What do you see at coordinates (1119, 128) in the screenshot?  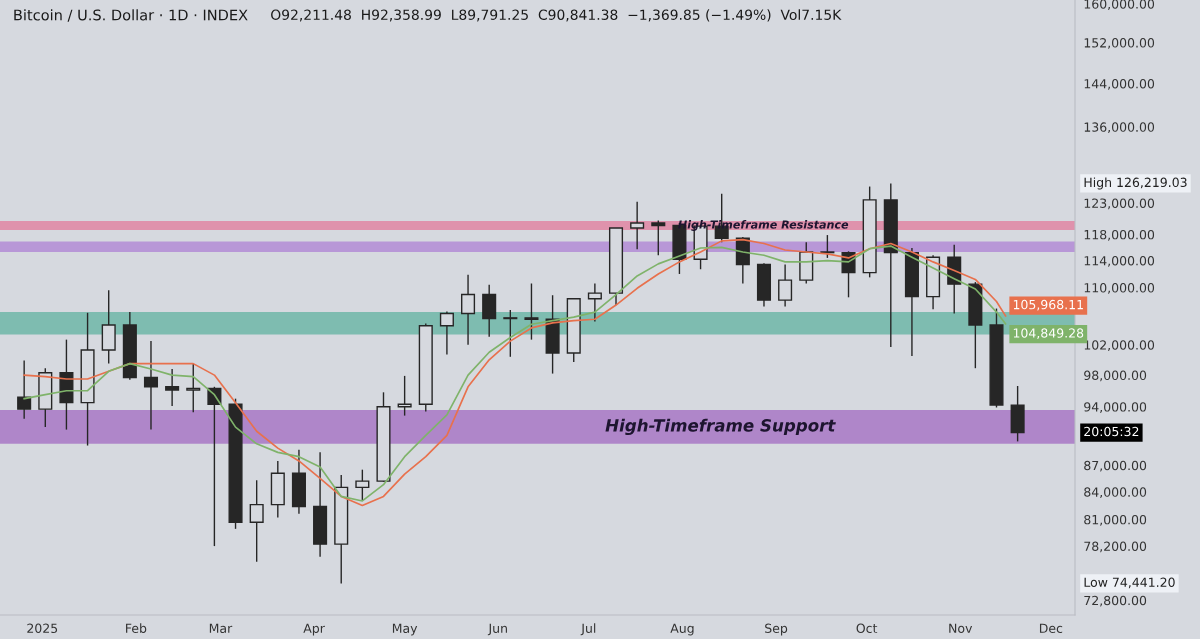 I see `y-tick-label: 136,000.00` at bounding box center [1119, 128].